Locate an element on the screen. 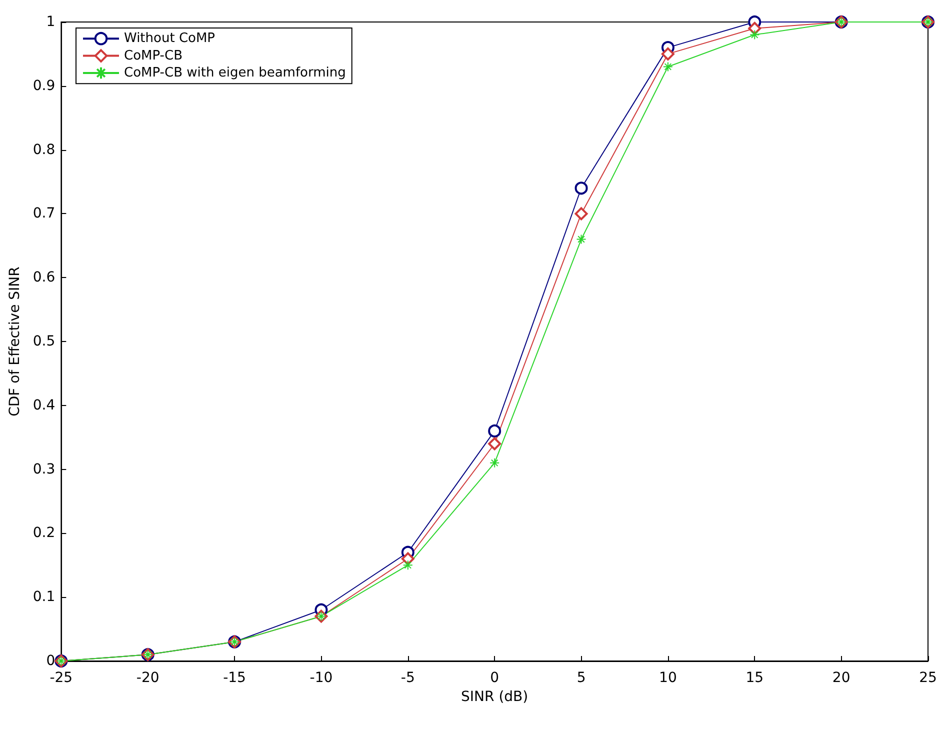 The width and height of the screenshot is (942, 729). y-tick-label: 0 is located at coordinates (51, 661).